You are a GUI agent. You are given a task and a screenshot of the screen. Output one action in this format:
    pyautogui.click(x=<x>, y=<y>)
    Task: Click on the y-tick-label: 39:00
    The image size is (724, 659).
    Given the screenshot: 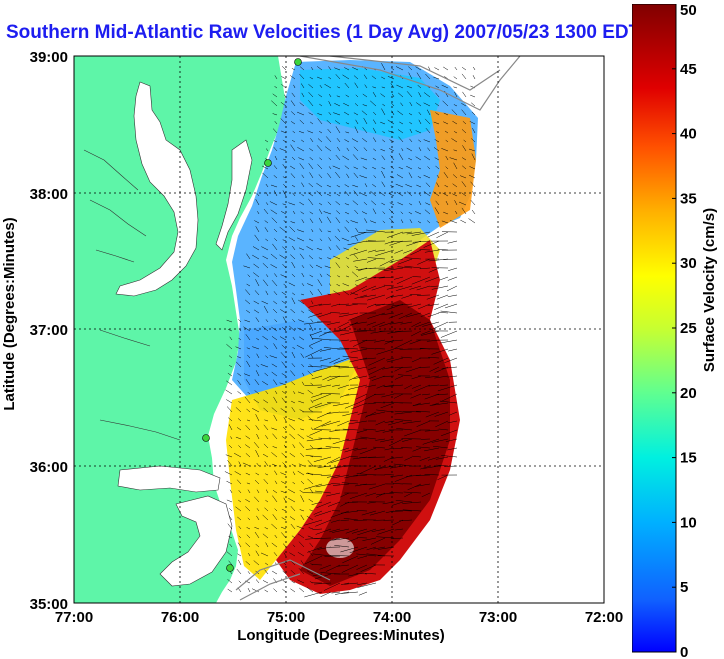 What is the action you would take?
    pyautogui.click(x=49, y=57)
    